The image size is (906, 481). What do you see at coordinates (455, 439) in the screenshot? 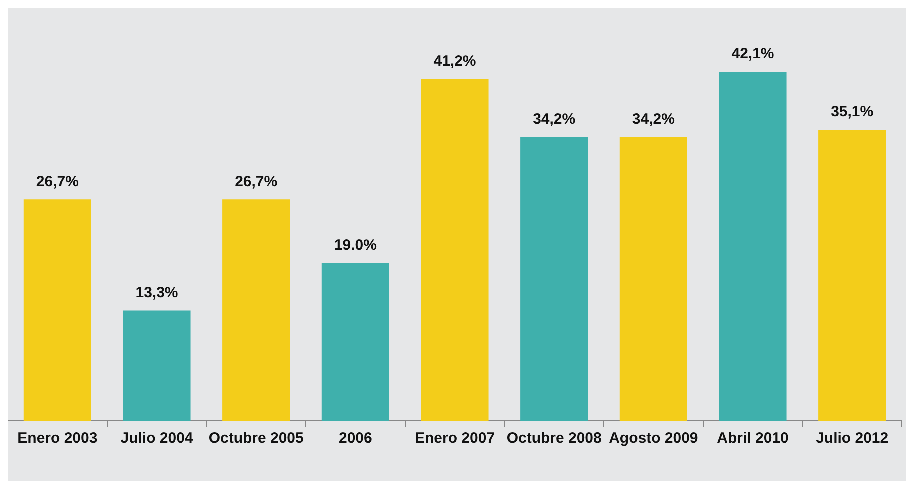
I see `x-tick-label: Enero 2007` at bounding box center [455, 439].